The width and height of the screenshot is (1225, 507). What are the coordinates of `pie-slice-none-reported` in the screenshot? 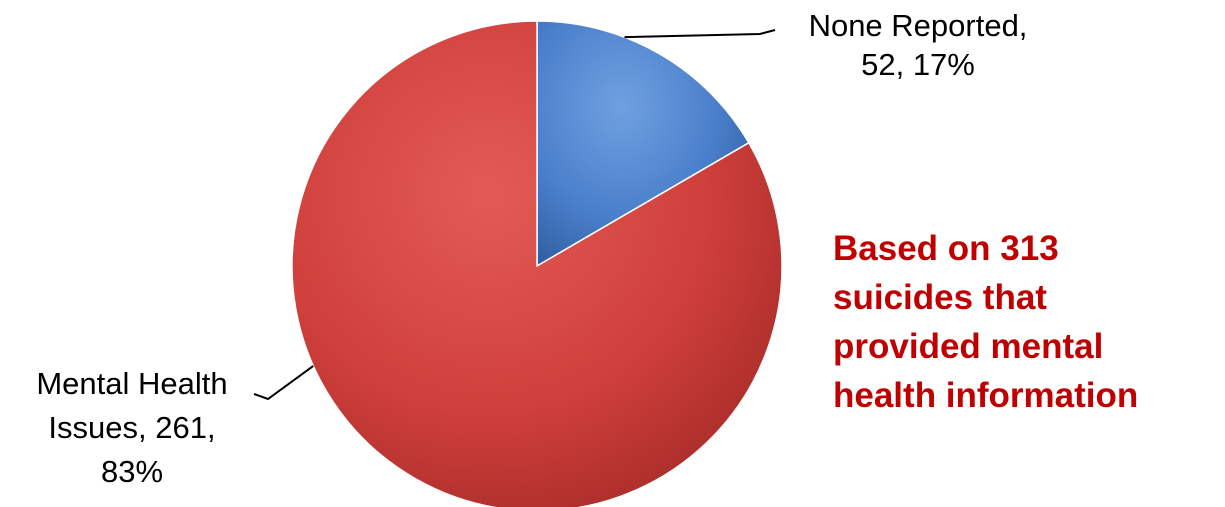 It's located at (643, 144).